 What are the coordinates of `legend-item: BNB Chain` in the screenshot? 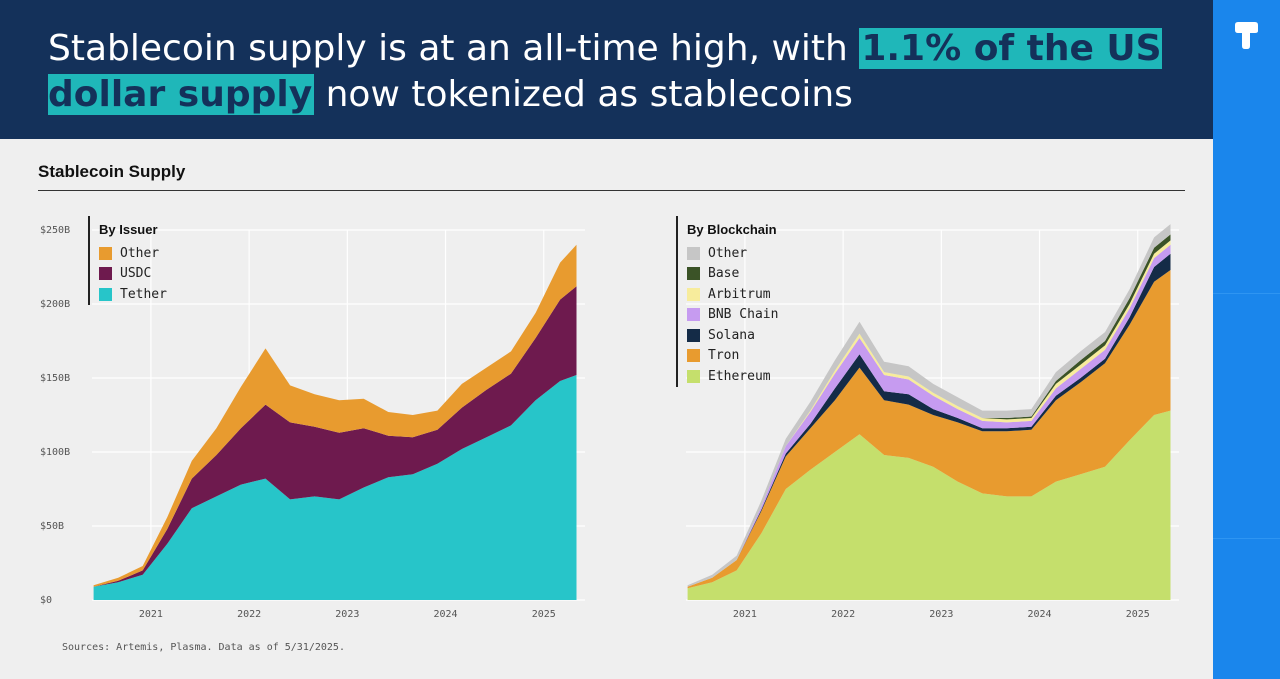 It's located at (732, 315).